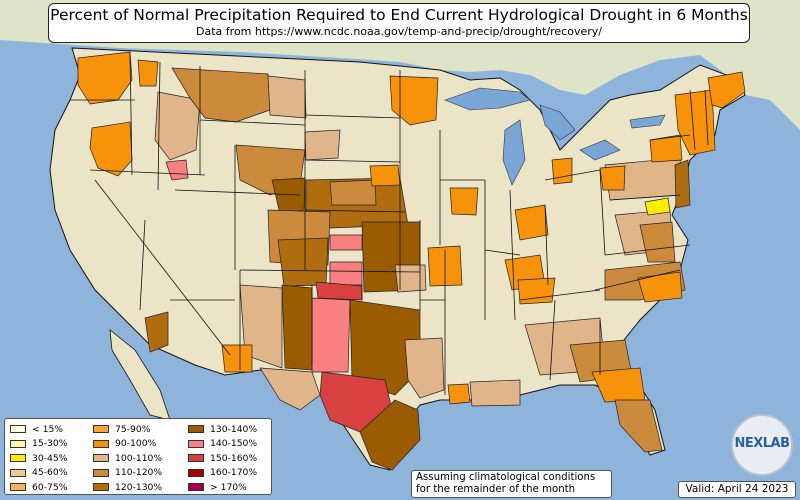 The height and width of the screenshot is (500, 800). Describe the element at coordinates (322, 145) in the screenshot. I see `region-sd-west` at that location.